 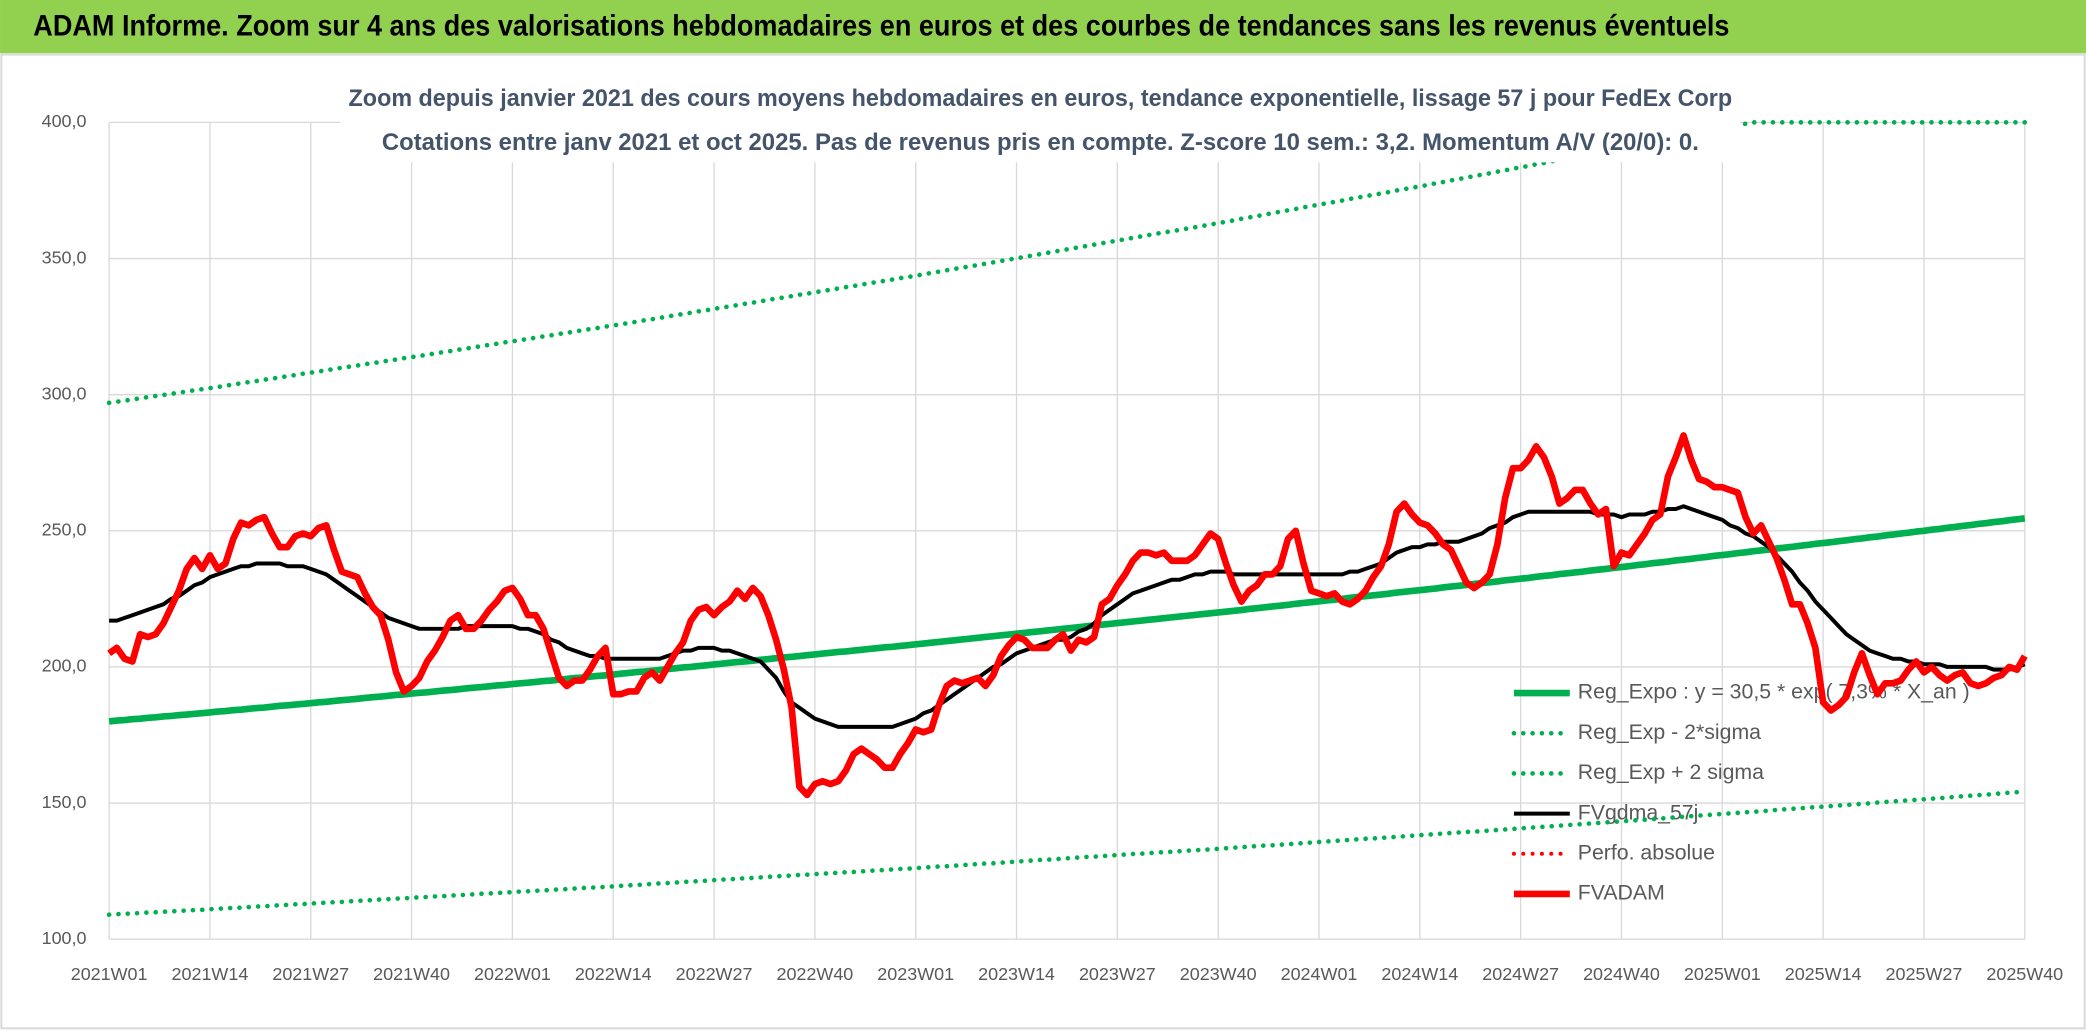 What do you see at coordinates (1067, 853) in the screenshot?
I see `series-line` at bounding box center [1067, 853].